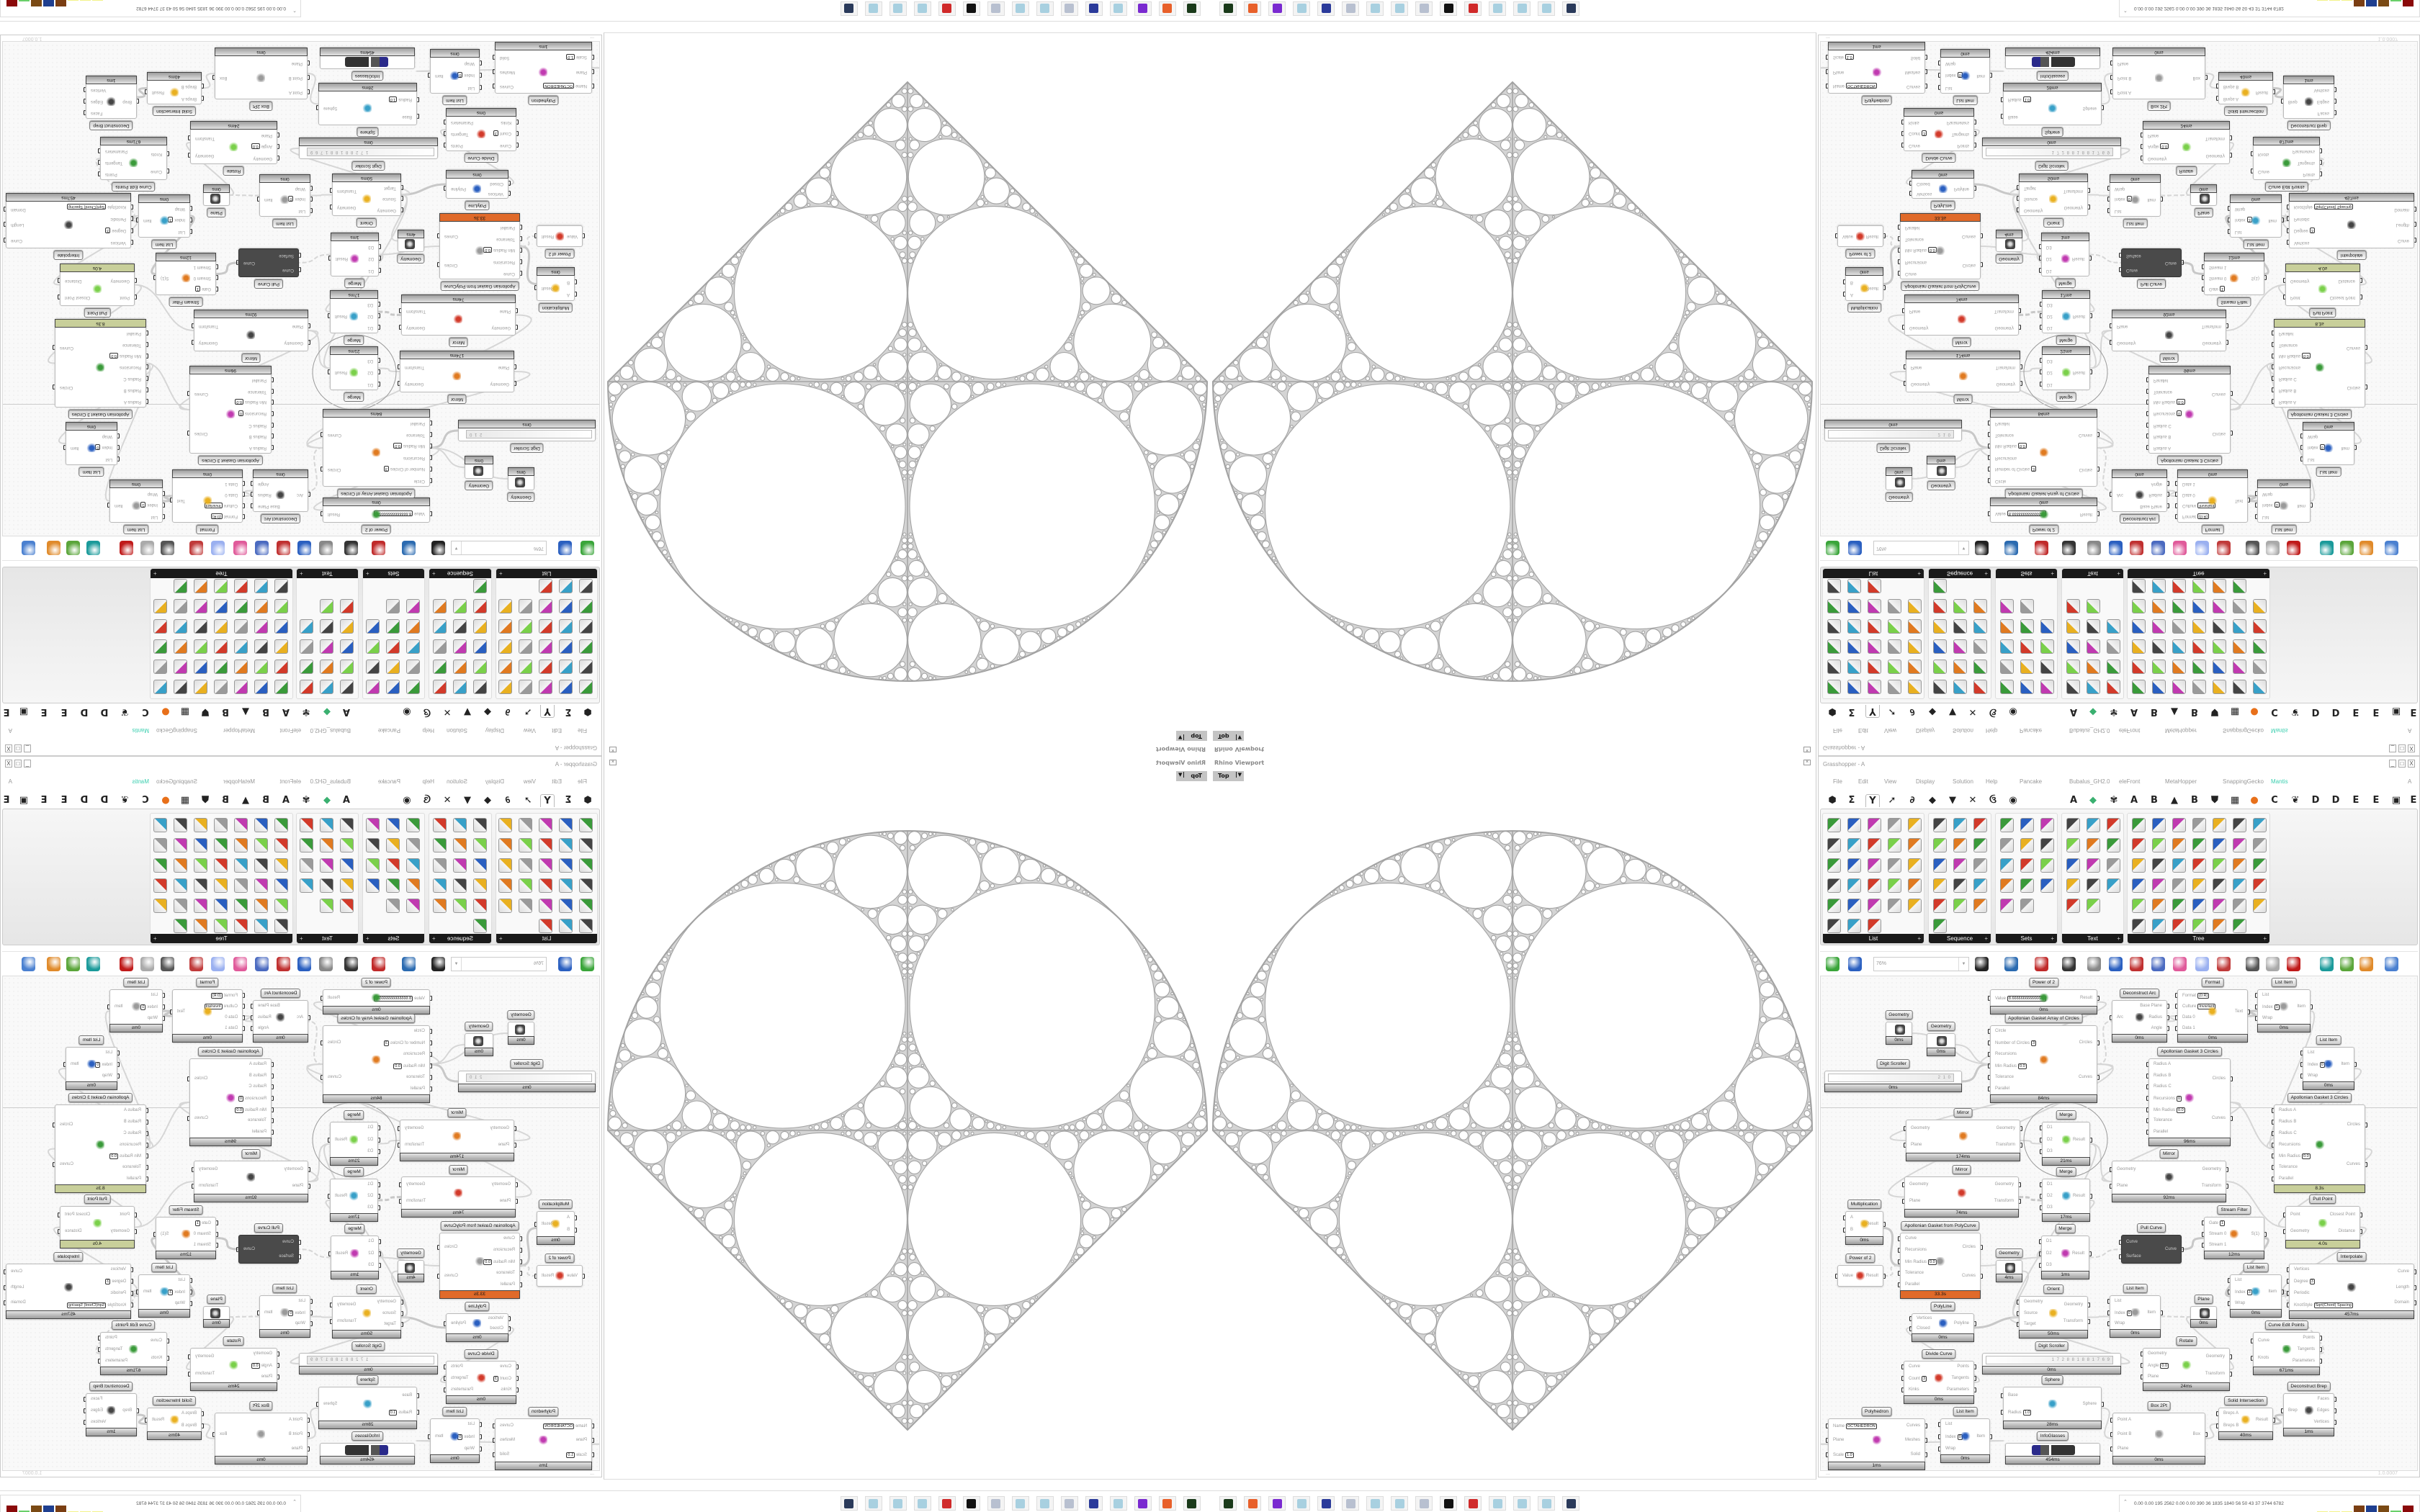 This screenshot has width=2420, height=1512. Describe the element at coordinates (2027, 99) in the screenshot. I see `input-value: 1.0` at that location.